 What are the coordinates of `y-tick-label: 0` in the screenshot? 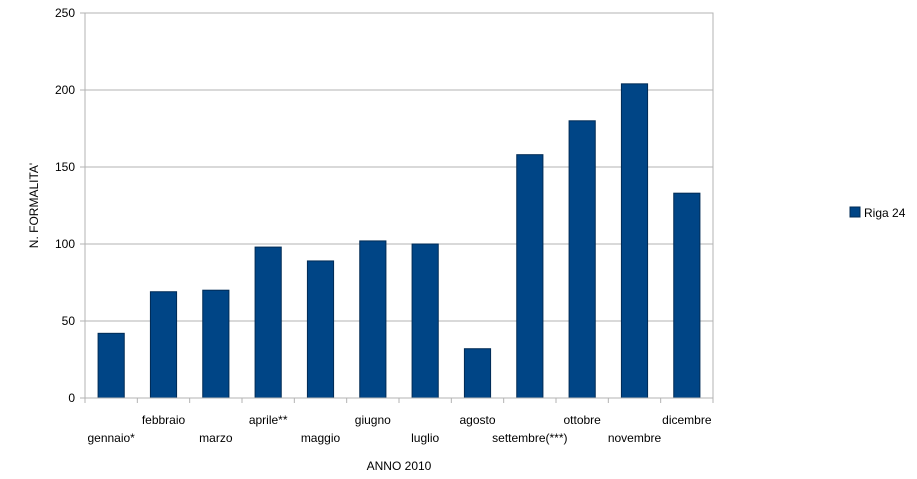 It's located at (71, 398).